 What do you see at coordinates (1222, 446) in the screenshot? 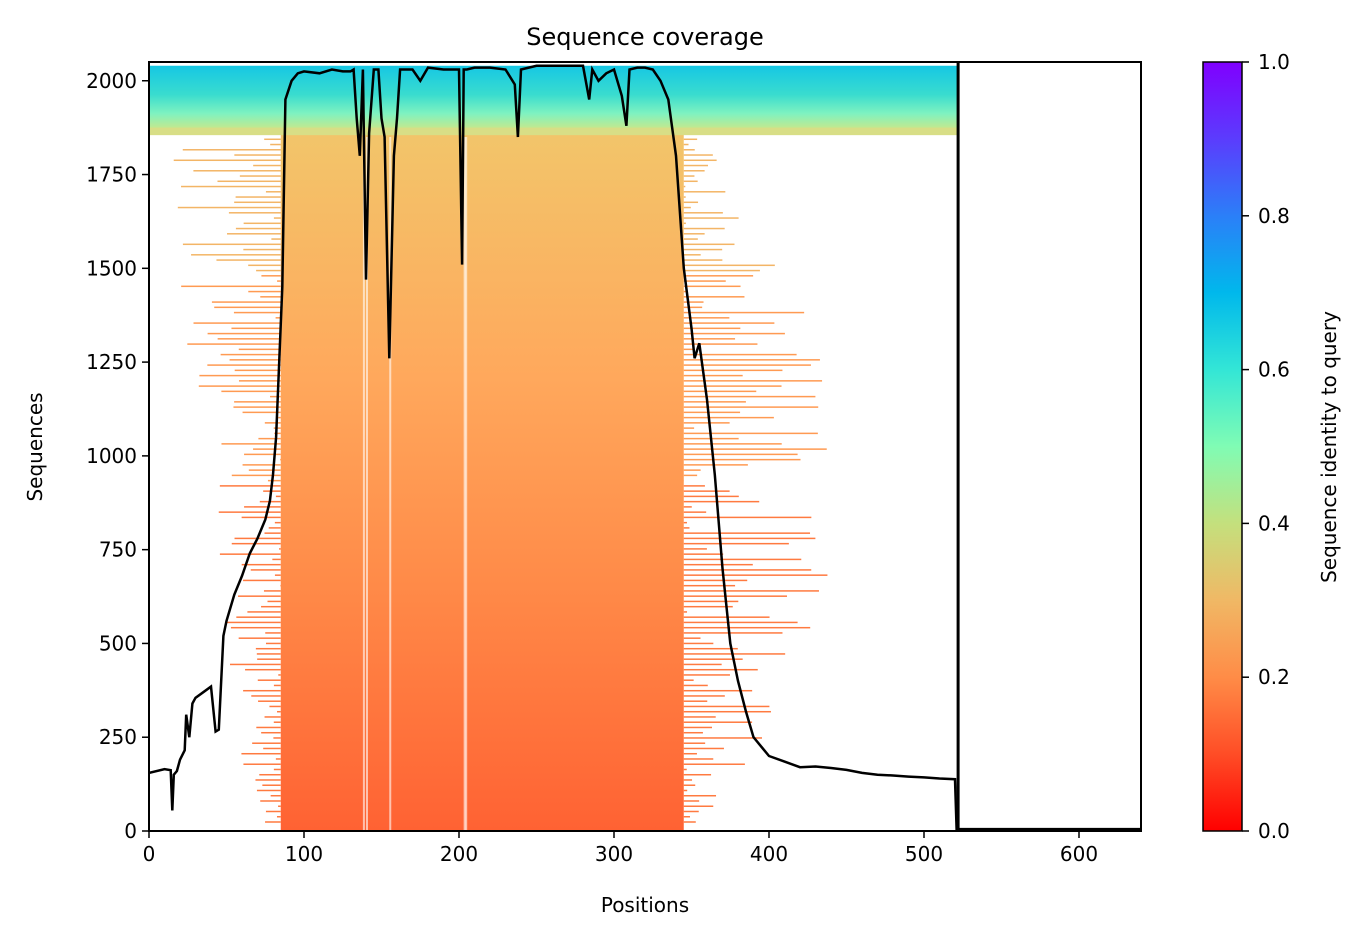
I see `colorbar-gradient` at bounding box center [1222, 446].